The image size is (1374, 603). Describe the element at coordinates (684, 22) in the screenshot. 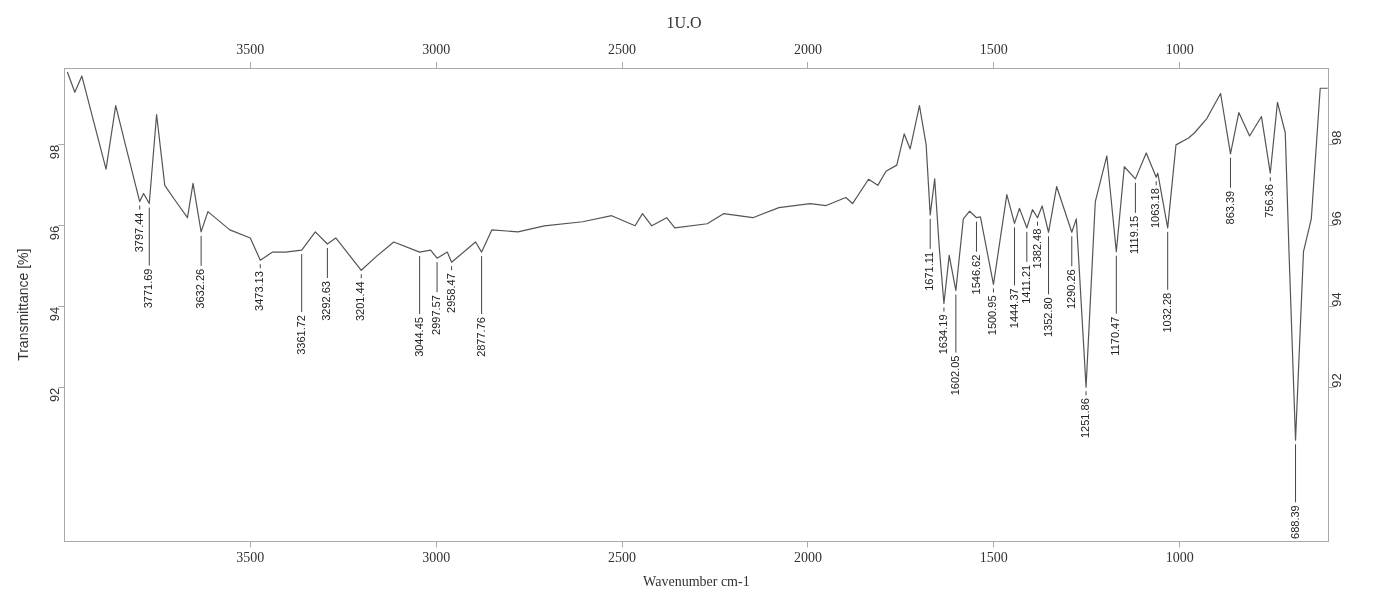

I see `chart-title: 1U.O` at that location.